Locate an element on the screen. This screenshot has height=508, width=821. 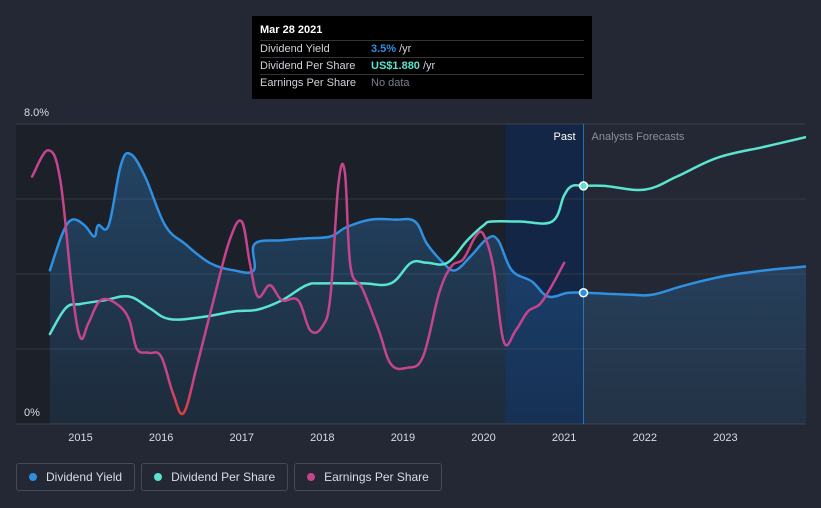
tooltip-value: No data is located at coordinates (390, 83).